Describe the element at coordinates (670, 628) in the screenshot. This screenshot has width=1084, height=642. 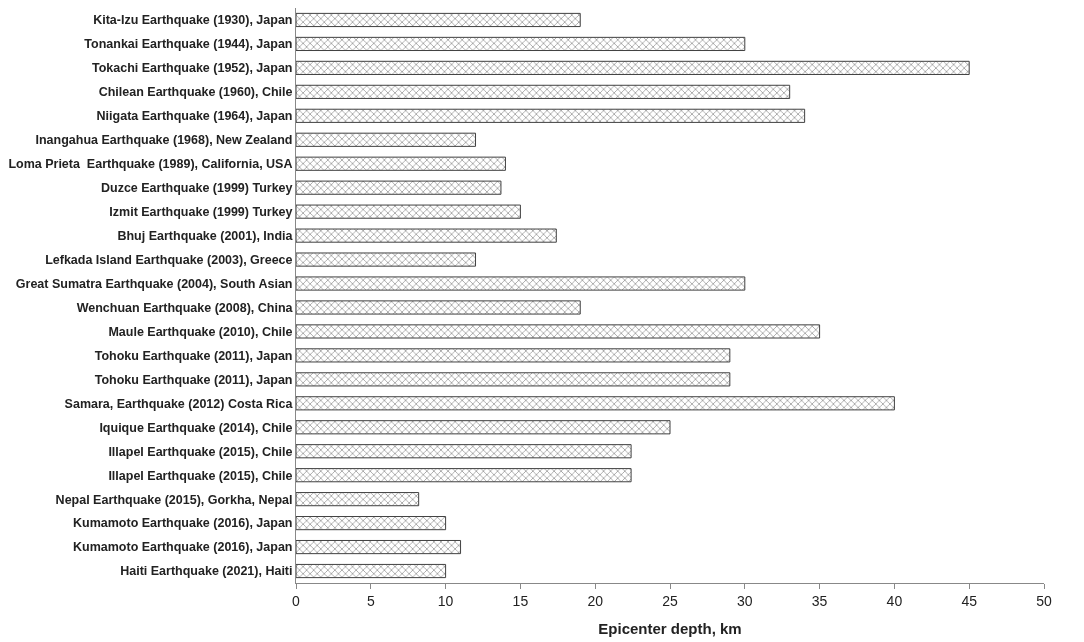
I see `x-axis-title: Epicenter depth, km` at that location.